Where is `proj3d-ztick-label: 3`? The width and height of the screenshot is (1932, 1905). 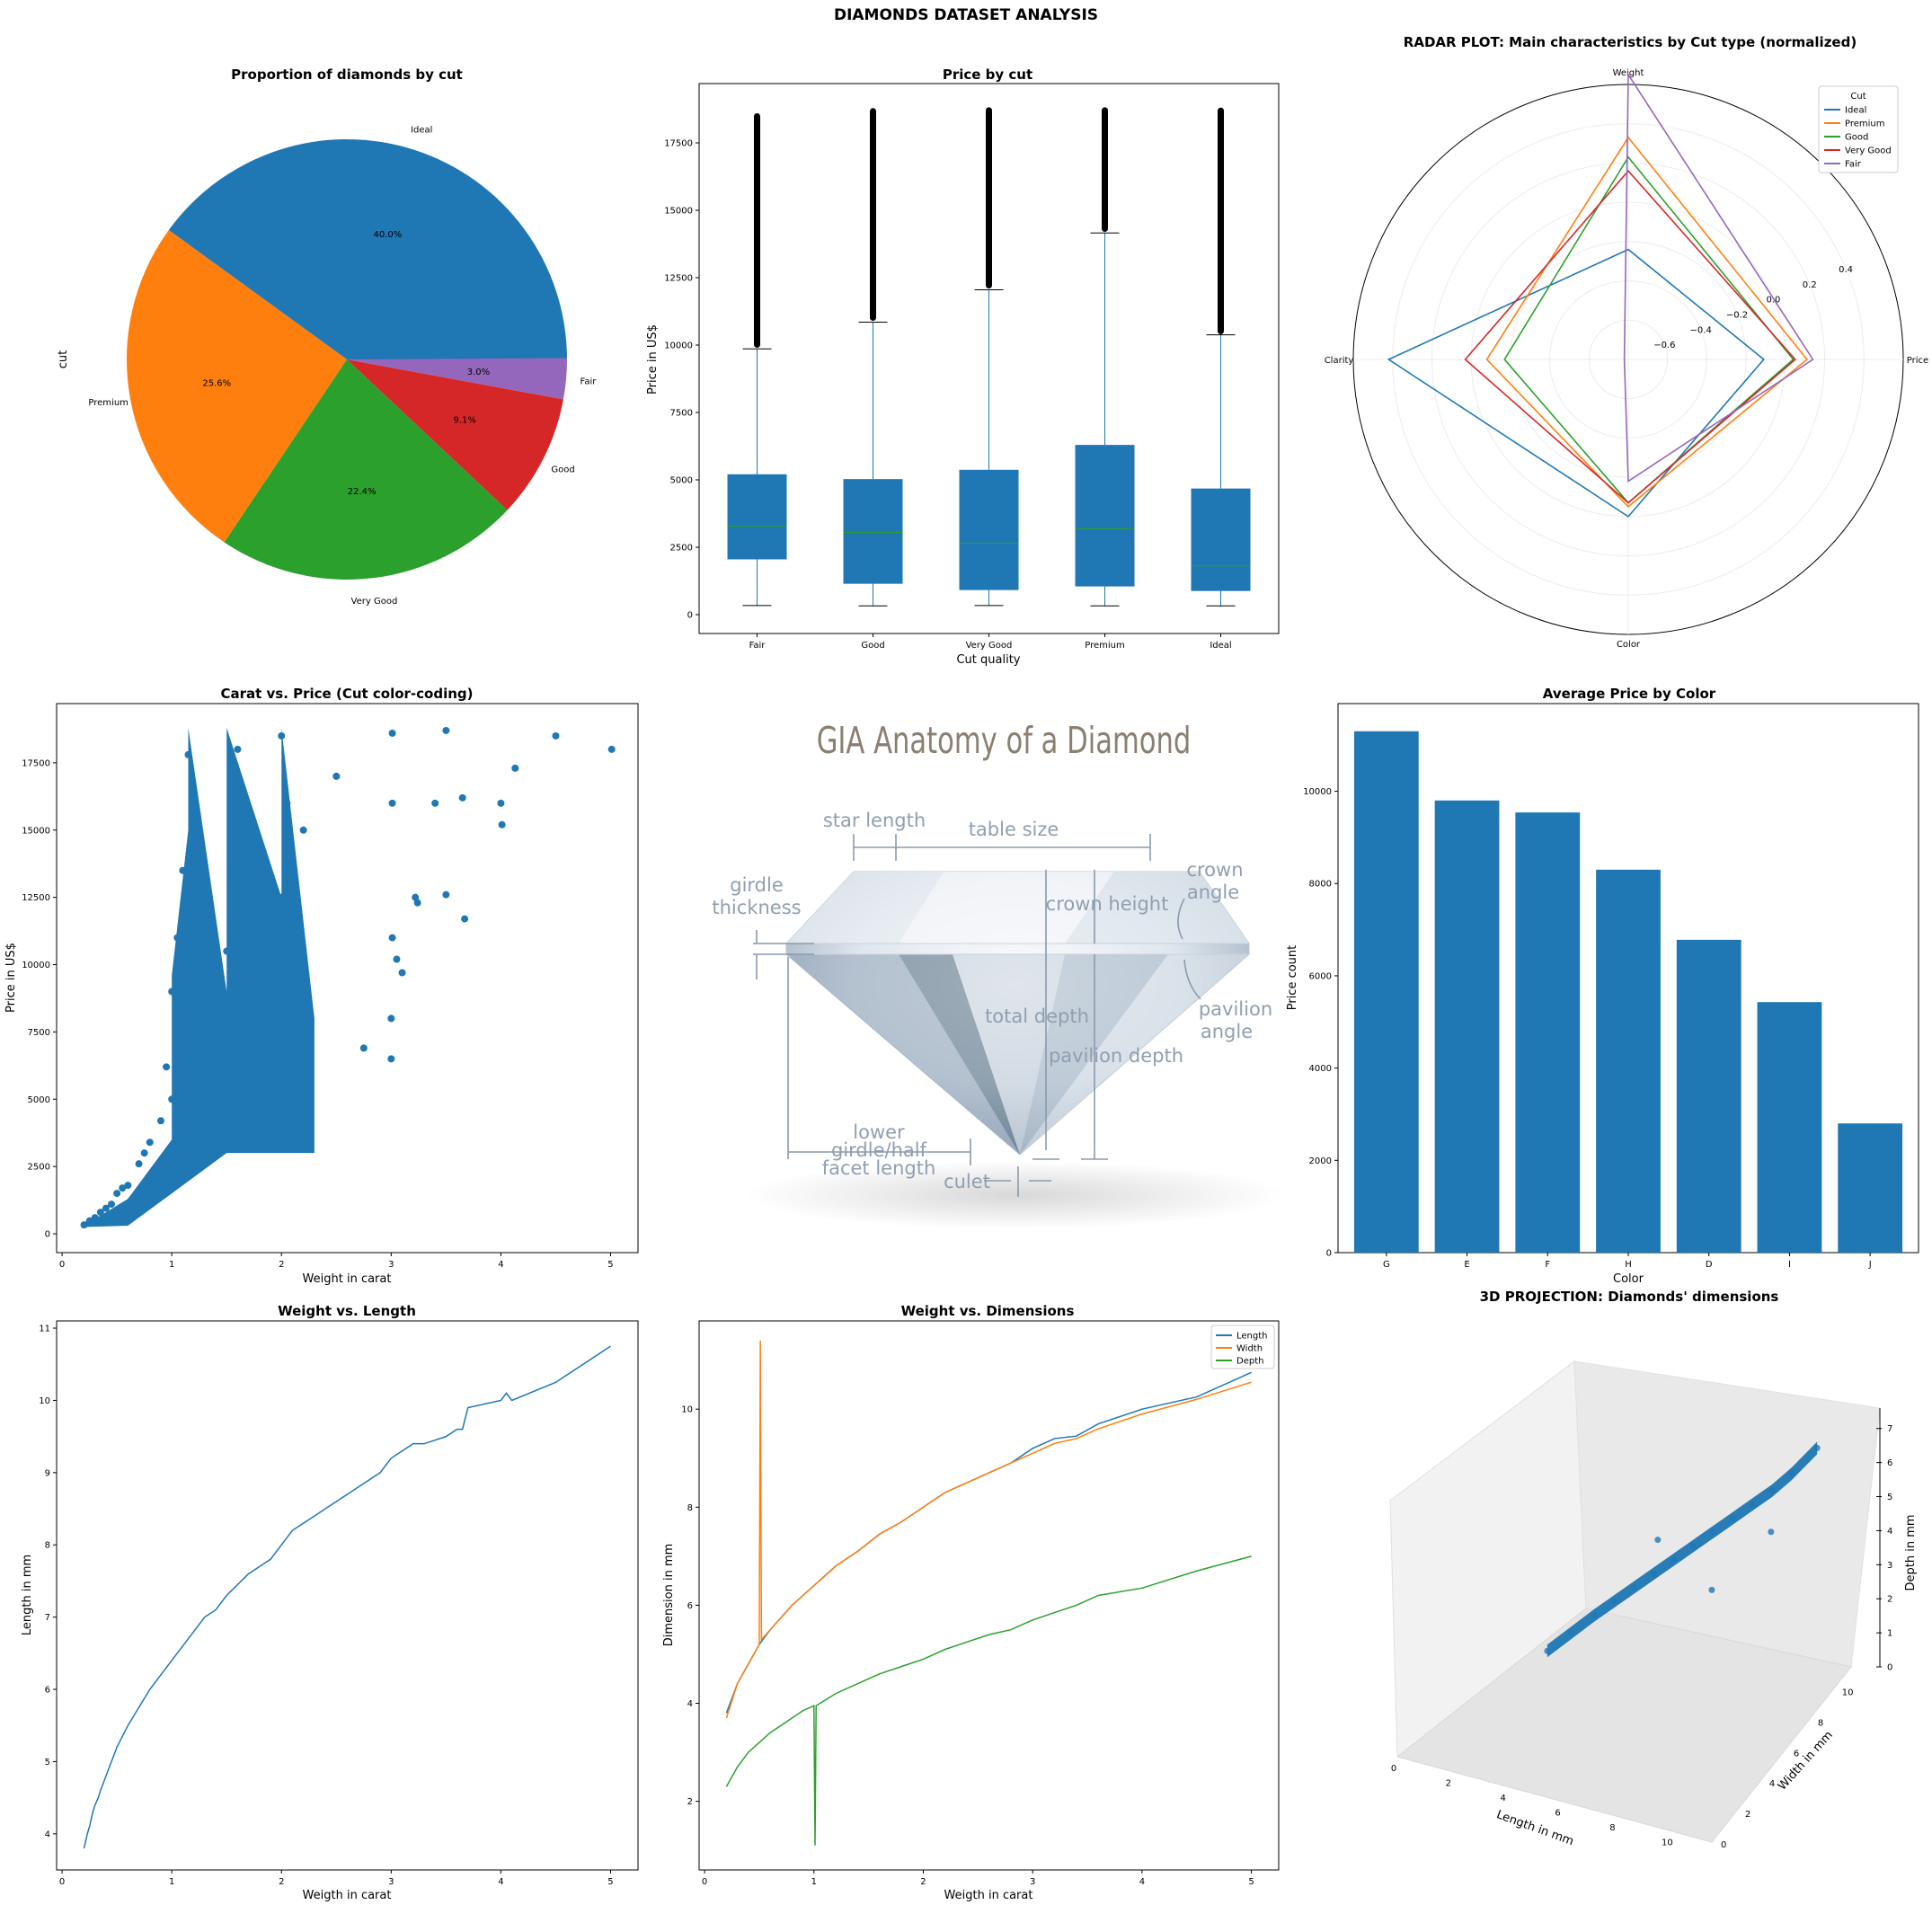 proj3d-ztick-label: 3 is located at coordinates (1889, 1566).